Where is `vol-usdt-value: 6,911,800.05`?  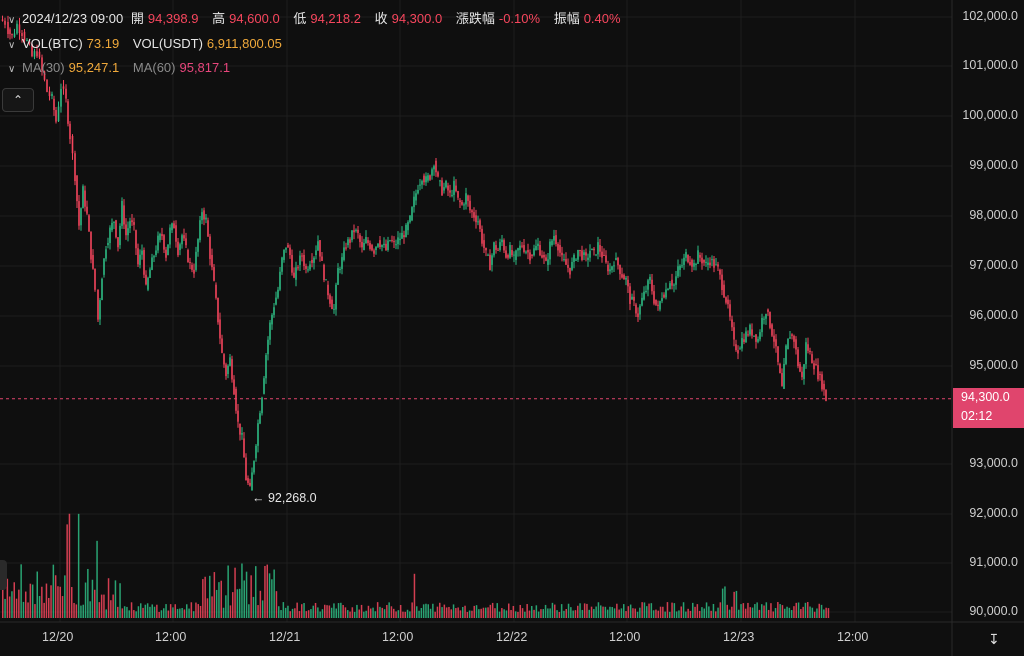
vol-usdt-value: 6,911,800.05 is located at coordinates (244, 43).